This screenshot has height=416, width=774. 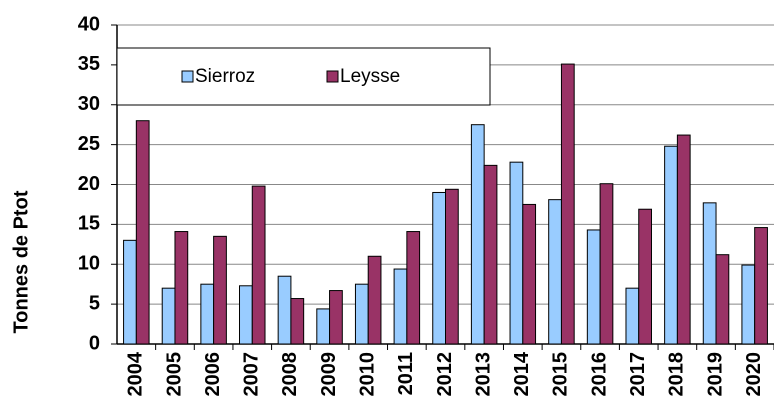 I want to click on x-tick-label: 2007, so click(x=252, y=374).